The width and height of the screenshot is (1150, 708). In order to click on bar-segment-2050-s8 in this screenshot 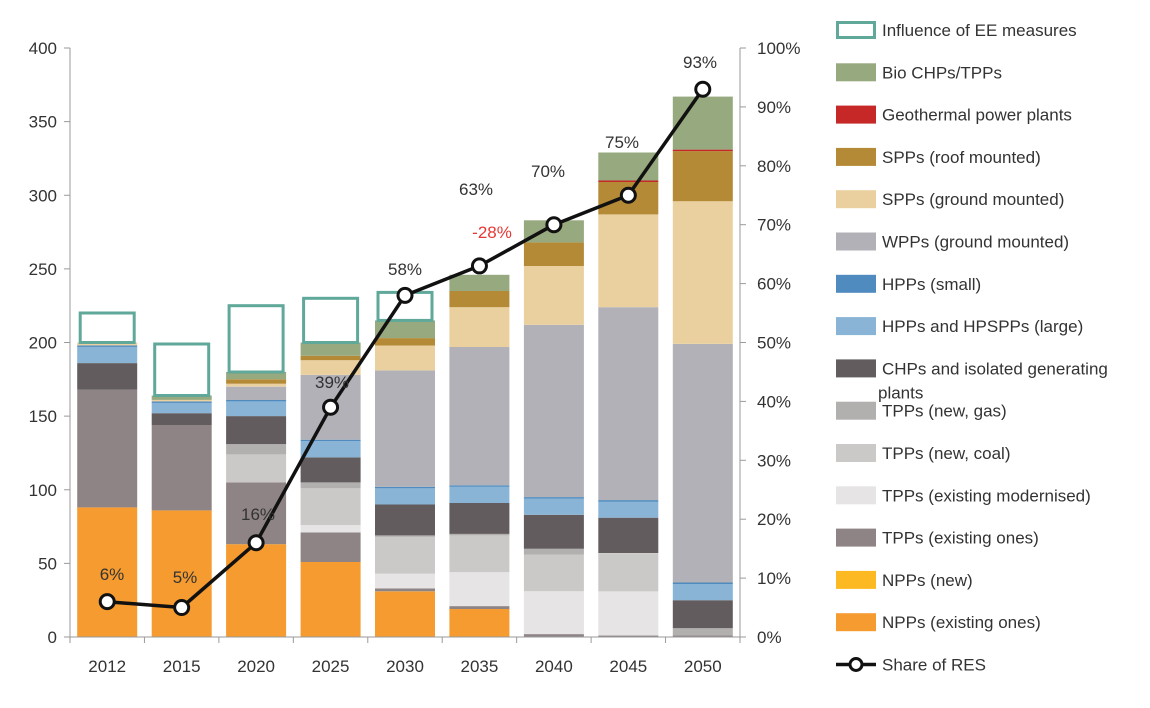, I will do `click(702, 583)`.